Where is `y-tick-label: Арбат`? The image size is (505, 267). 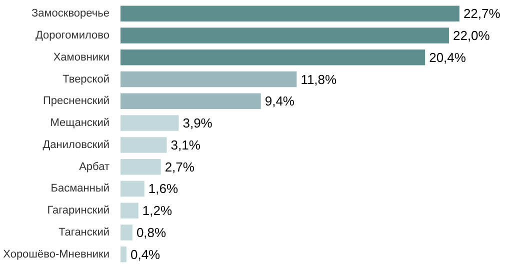 y-tick-label: Арбат is located at coordinates (94, 166).